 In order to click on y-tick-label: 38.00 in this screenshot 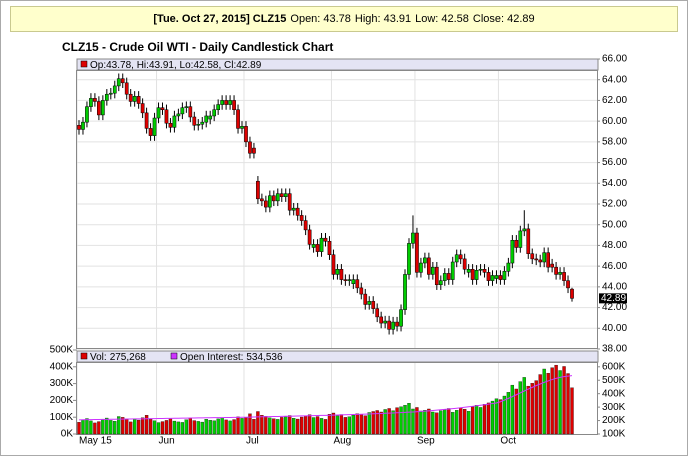, I will do `click(614, 349)`.